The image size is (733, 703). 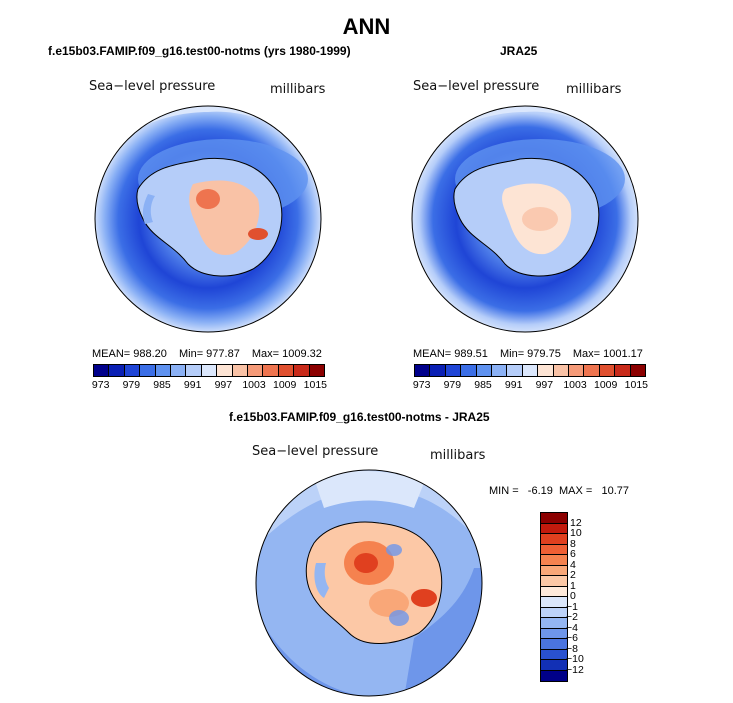 What do you see at coordinates (450, 354) in the screenshot?
I see `obs-mean: MEAN= 989.51` at bounding box center [450, 354].